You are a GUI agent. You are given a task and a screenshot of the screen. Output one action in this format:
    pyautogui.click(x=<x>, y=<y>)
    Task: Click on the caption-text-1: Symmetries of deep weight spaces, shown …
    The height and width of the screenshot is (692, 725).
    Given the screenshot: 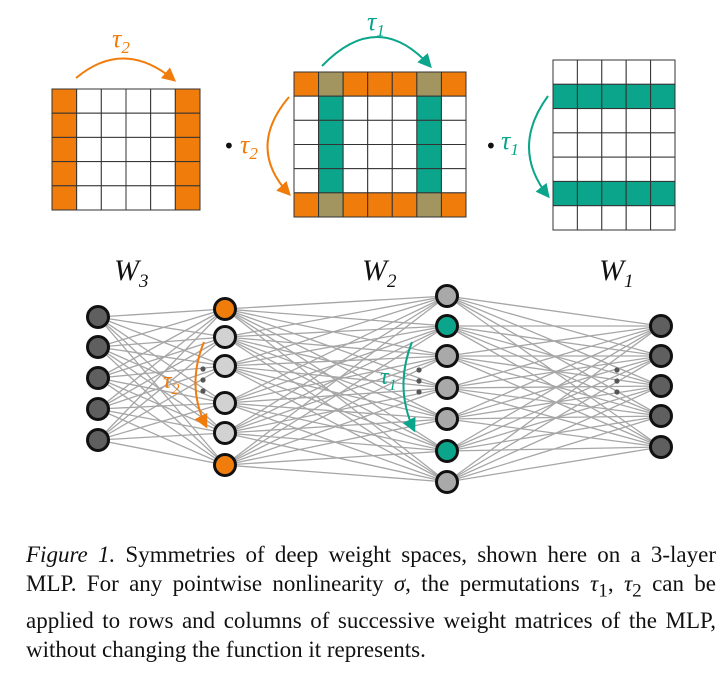 What is the action you would take?
    pyautogui.click(x=371, y=569)
    